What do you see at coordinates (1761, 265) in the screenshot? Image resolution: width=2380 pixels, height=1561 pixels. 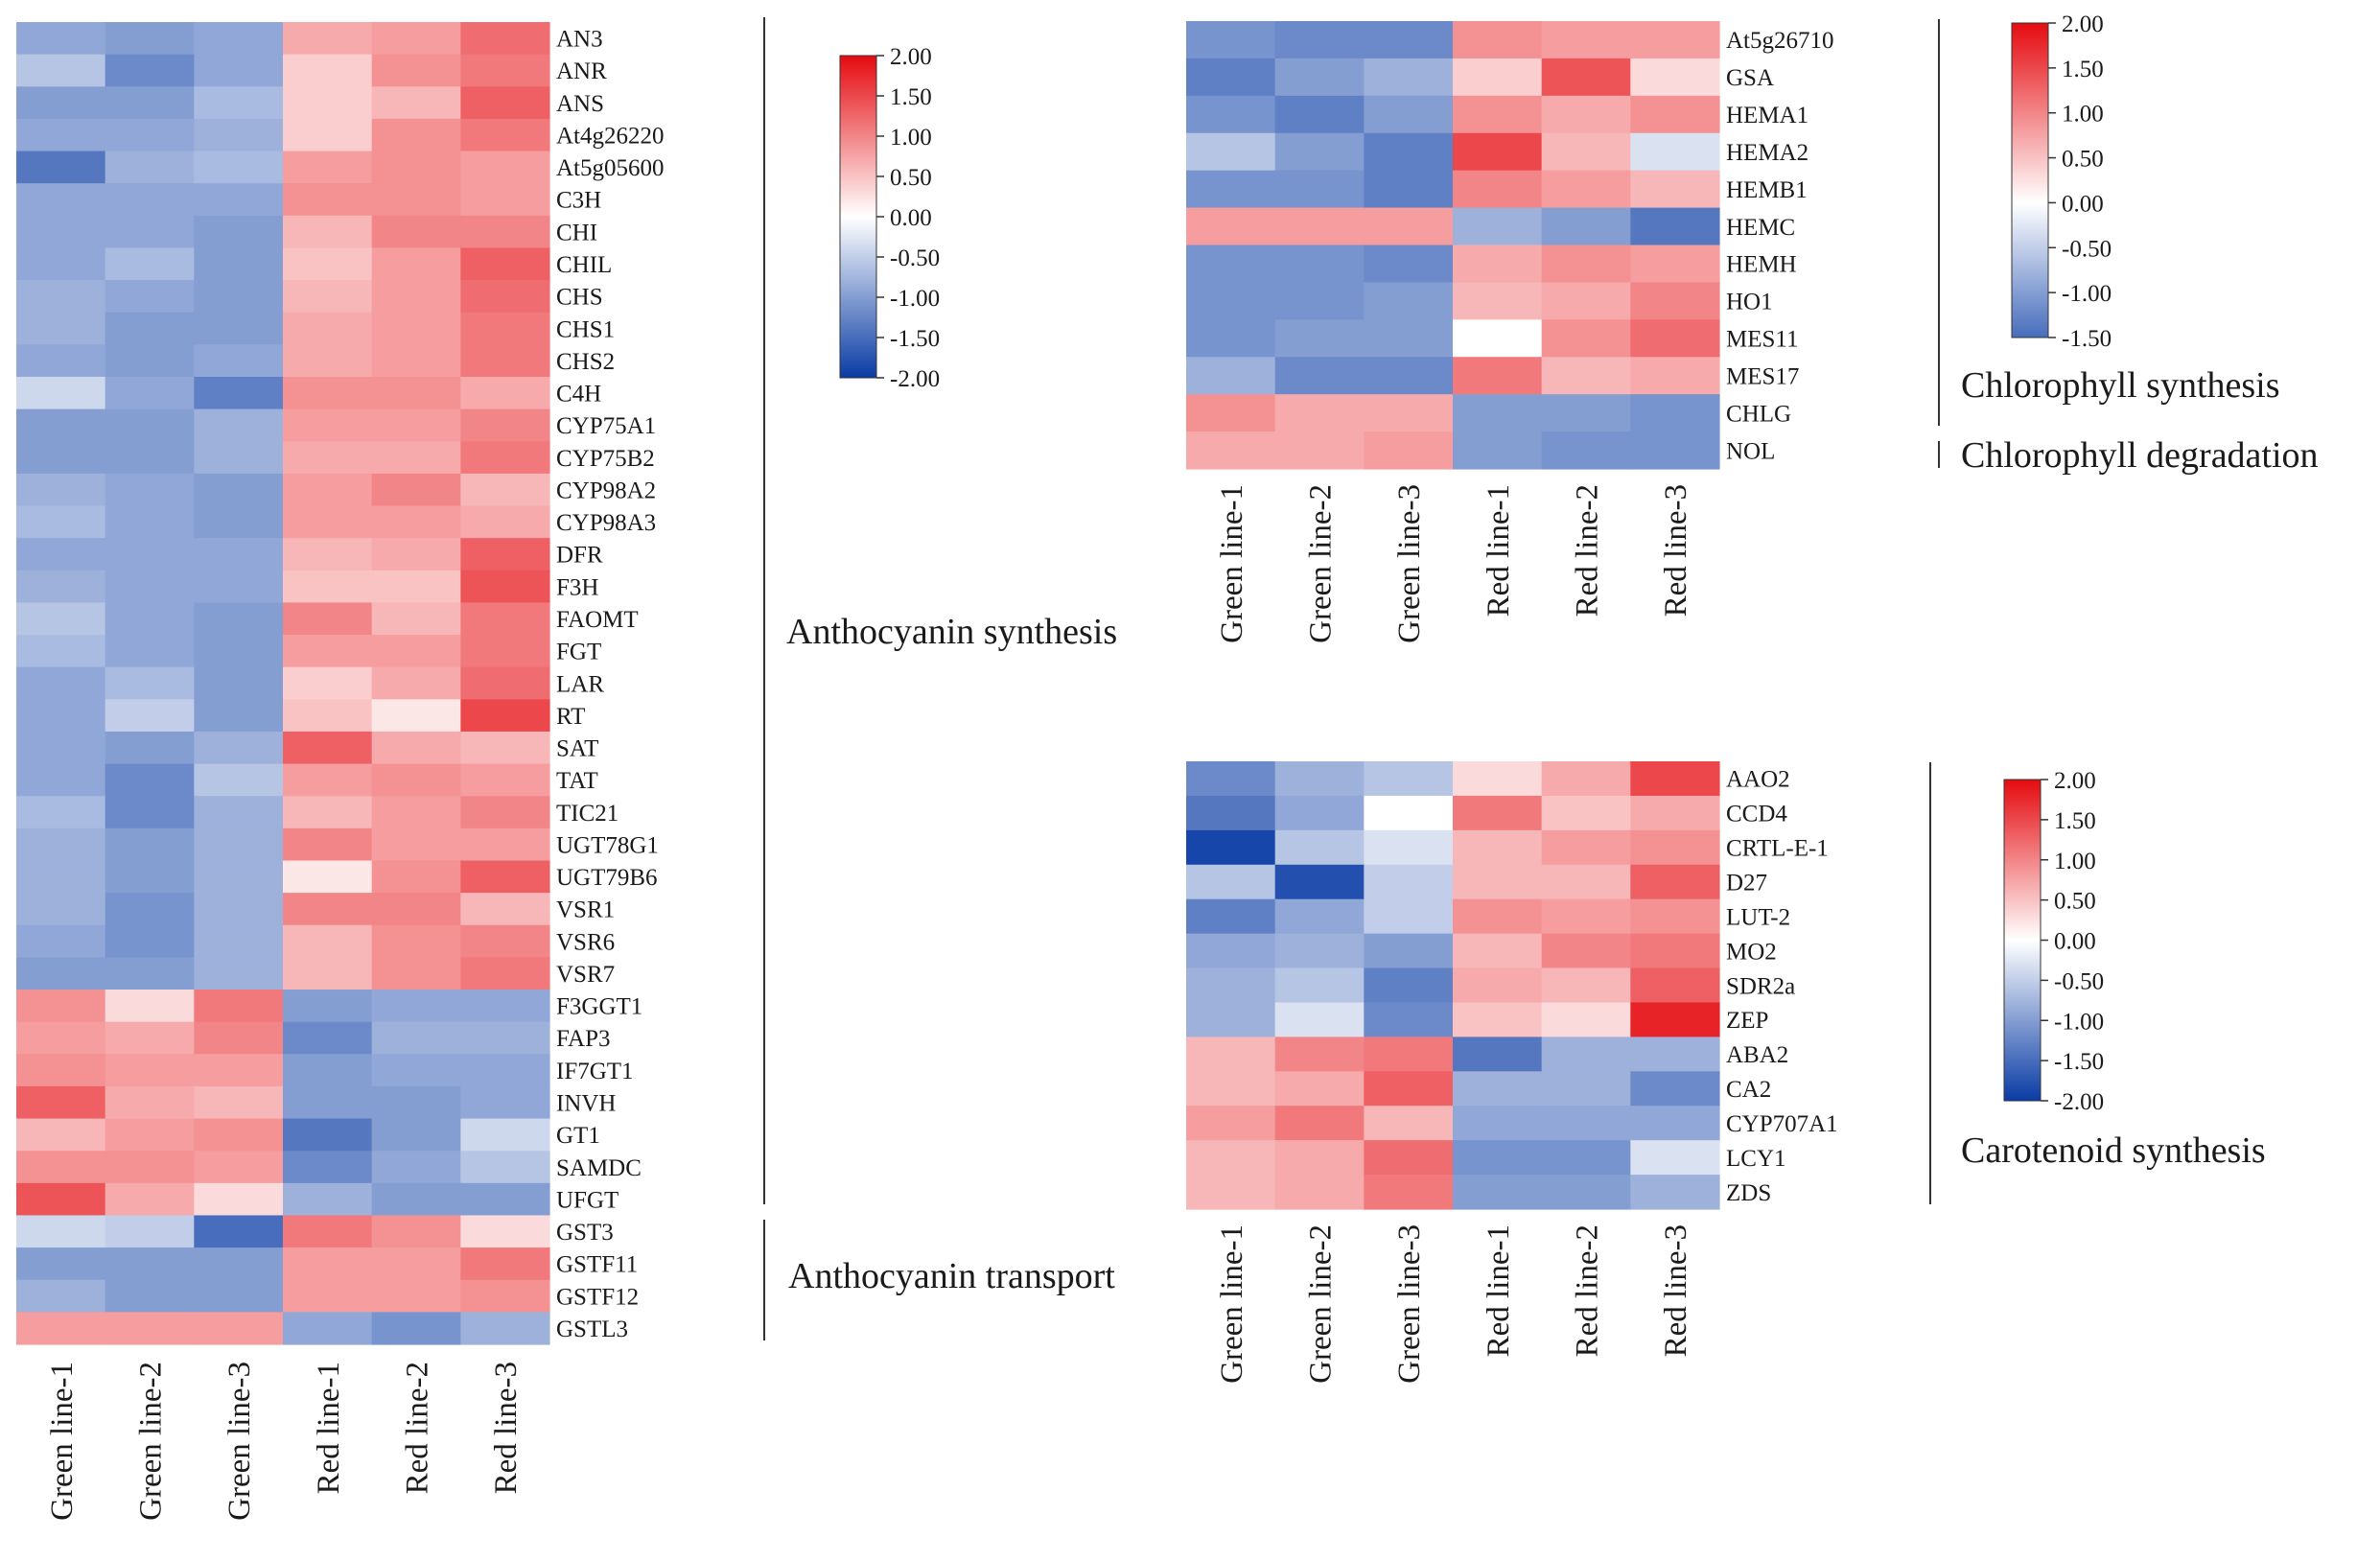 I see `row-label: HEMH` at bounding box center [1761, 265].